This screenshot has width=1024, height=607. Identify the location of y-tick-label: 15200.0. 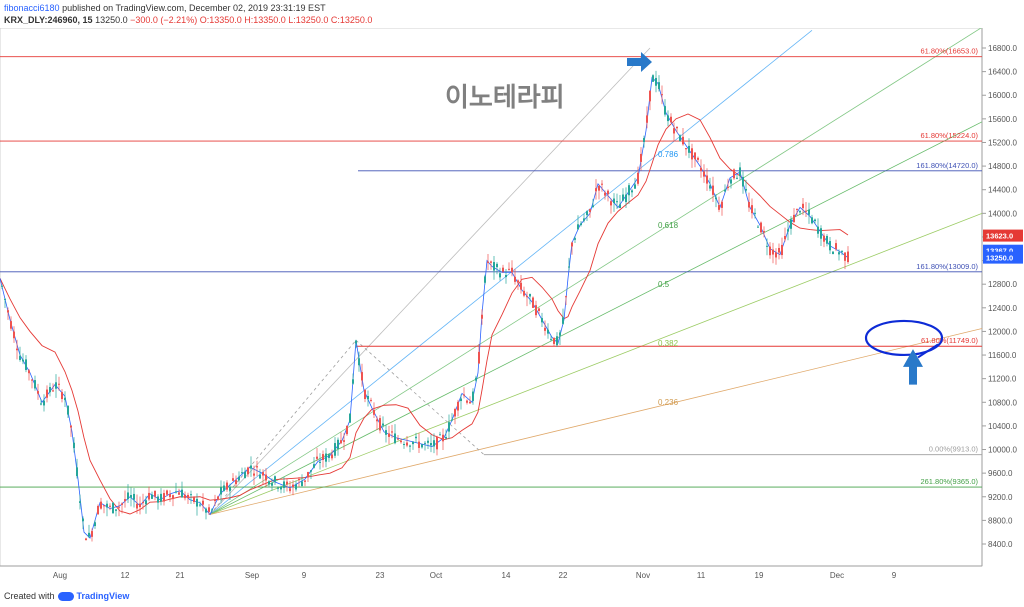
(1002, 142).